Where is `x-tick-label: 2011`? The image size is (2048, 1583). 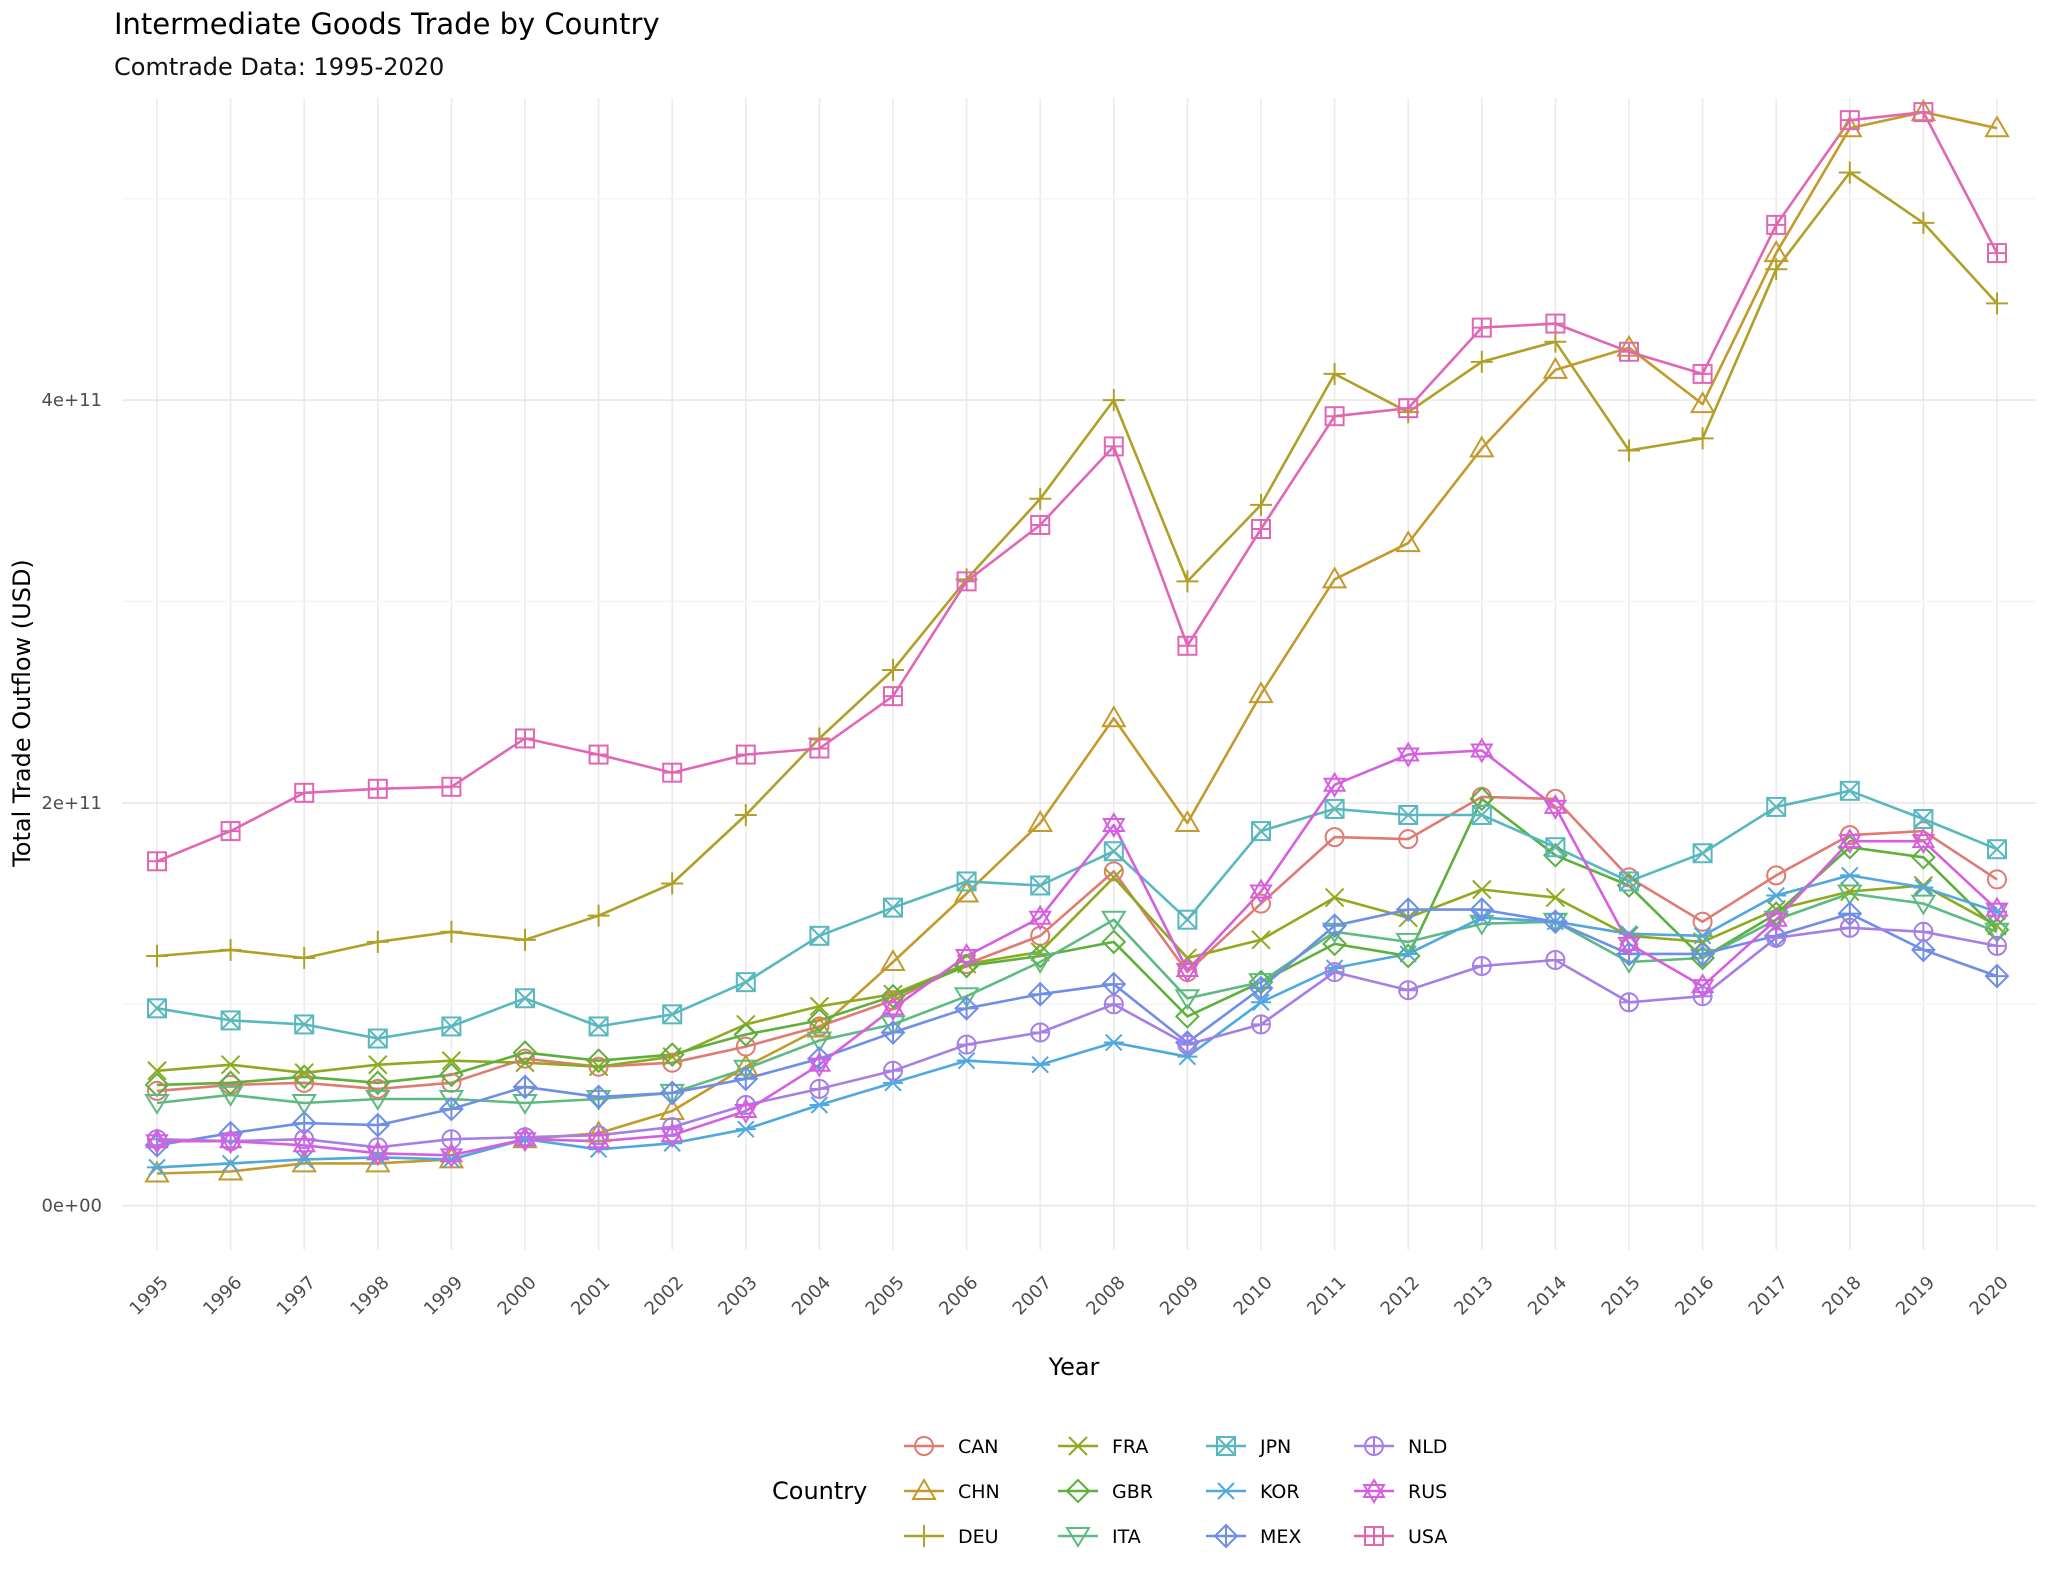 x-tick-label: 2011 is located at coordinates (1326, 1295).